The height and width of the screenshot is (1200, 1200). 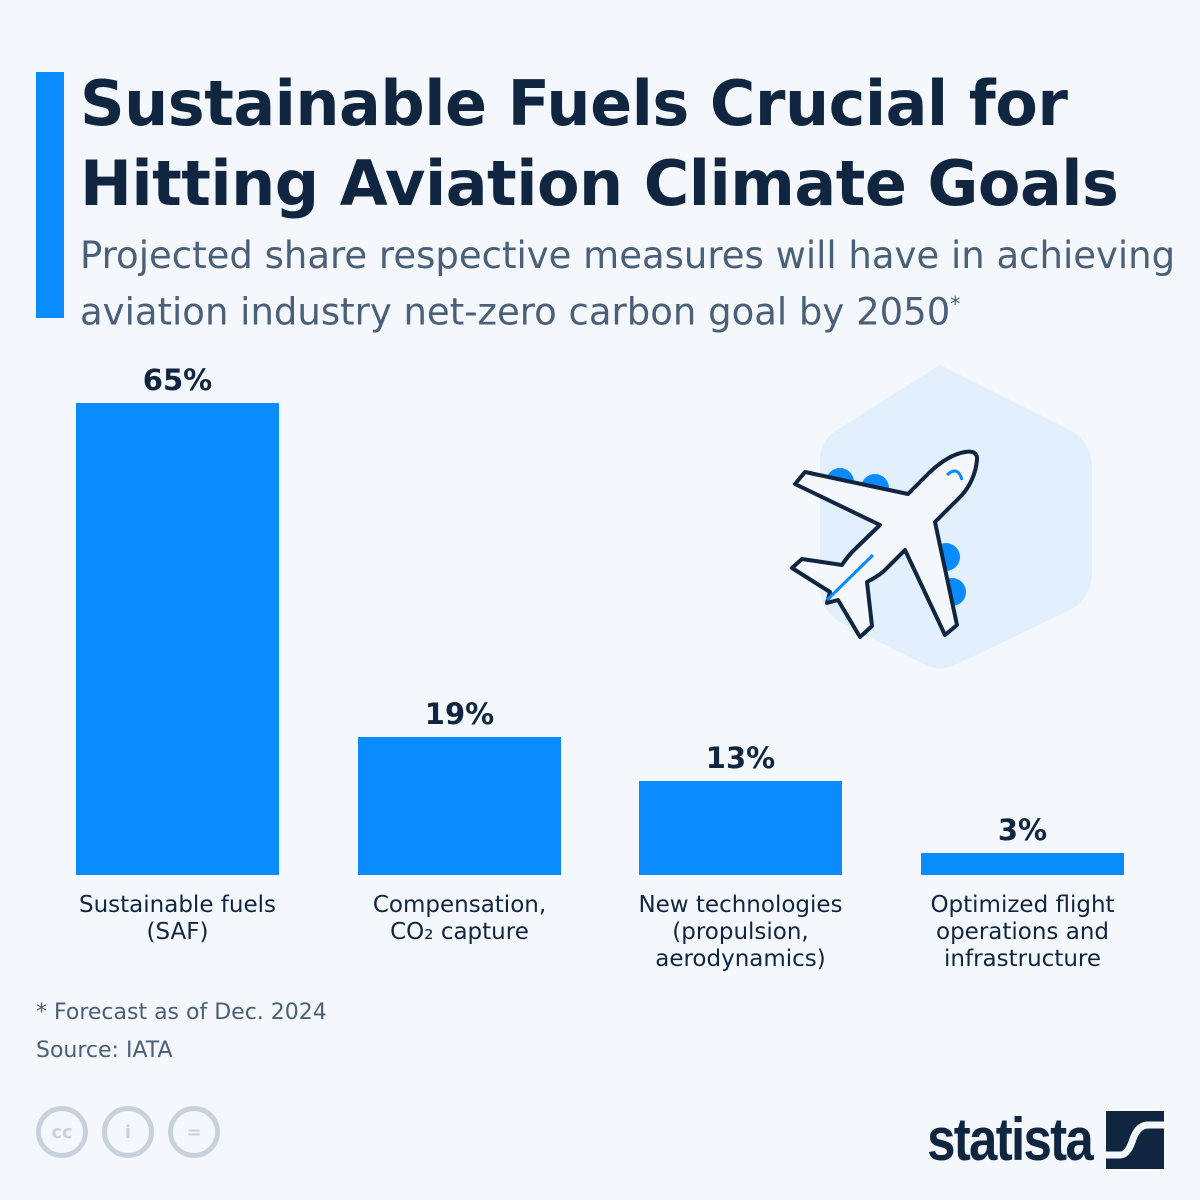 What do you see at coordinates (1010, 1139) in the screenshot?
I see `brand-name: statista` at bounding box center [1010, 1139].